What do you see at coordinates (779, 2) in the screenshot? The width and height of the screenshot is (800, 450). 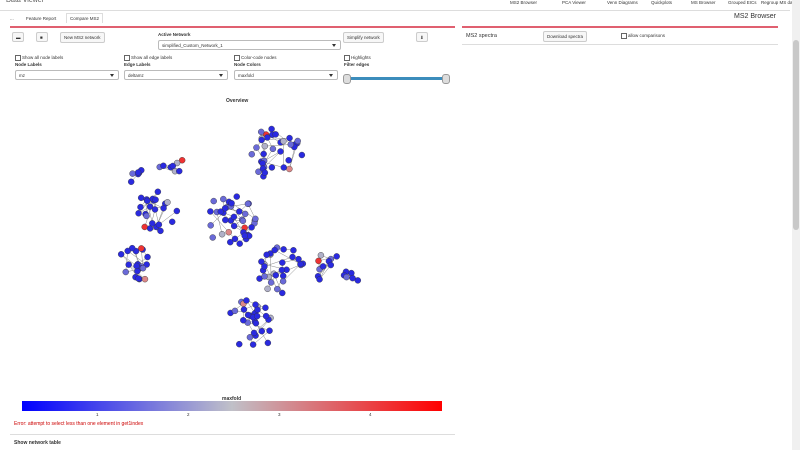 I see `nav-item: Regroup MS data` at bounding box center [779, 2].